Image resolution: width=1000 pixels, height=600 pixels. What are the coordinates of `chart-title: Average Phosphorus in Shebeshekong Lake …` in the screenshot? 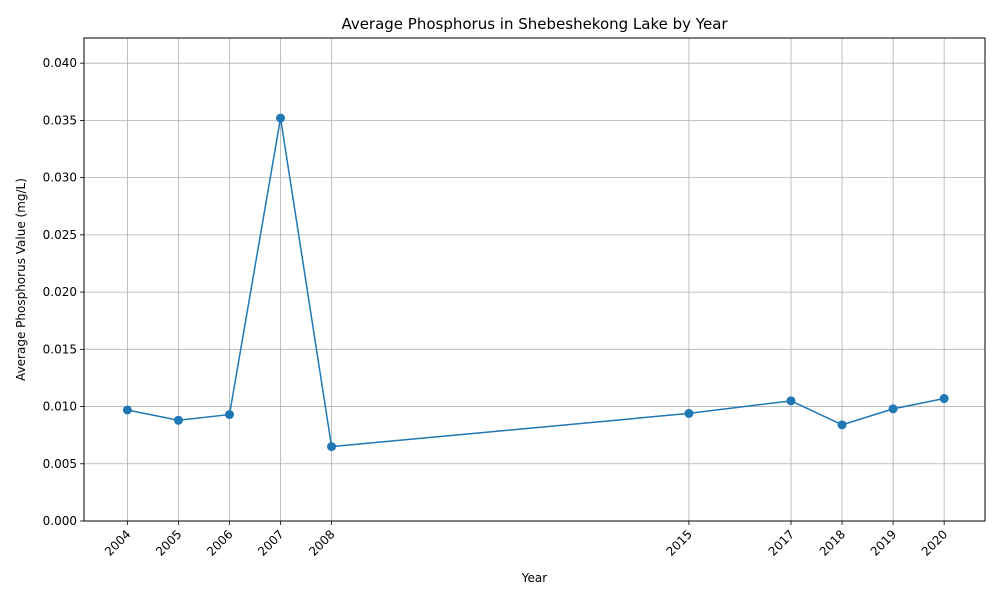 It's located at (534, 24).